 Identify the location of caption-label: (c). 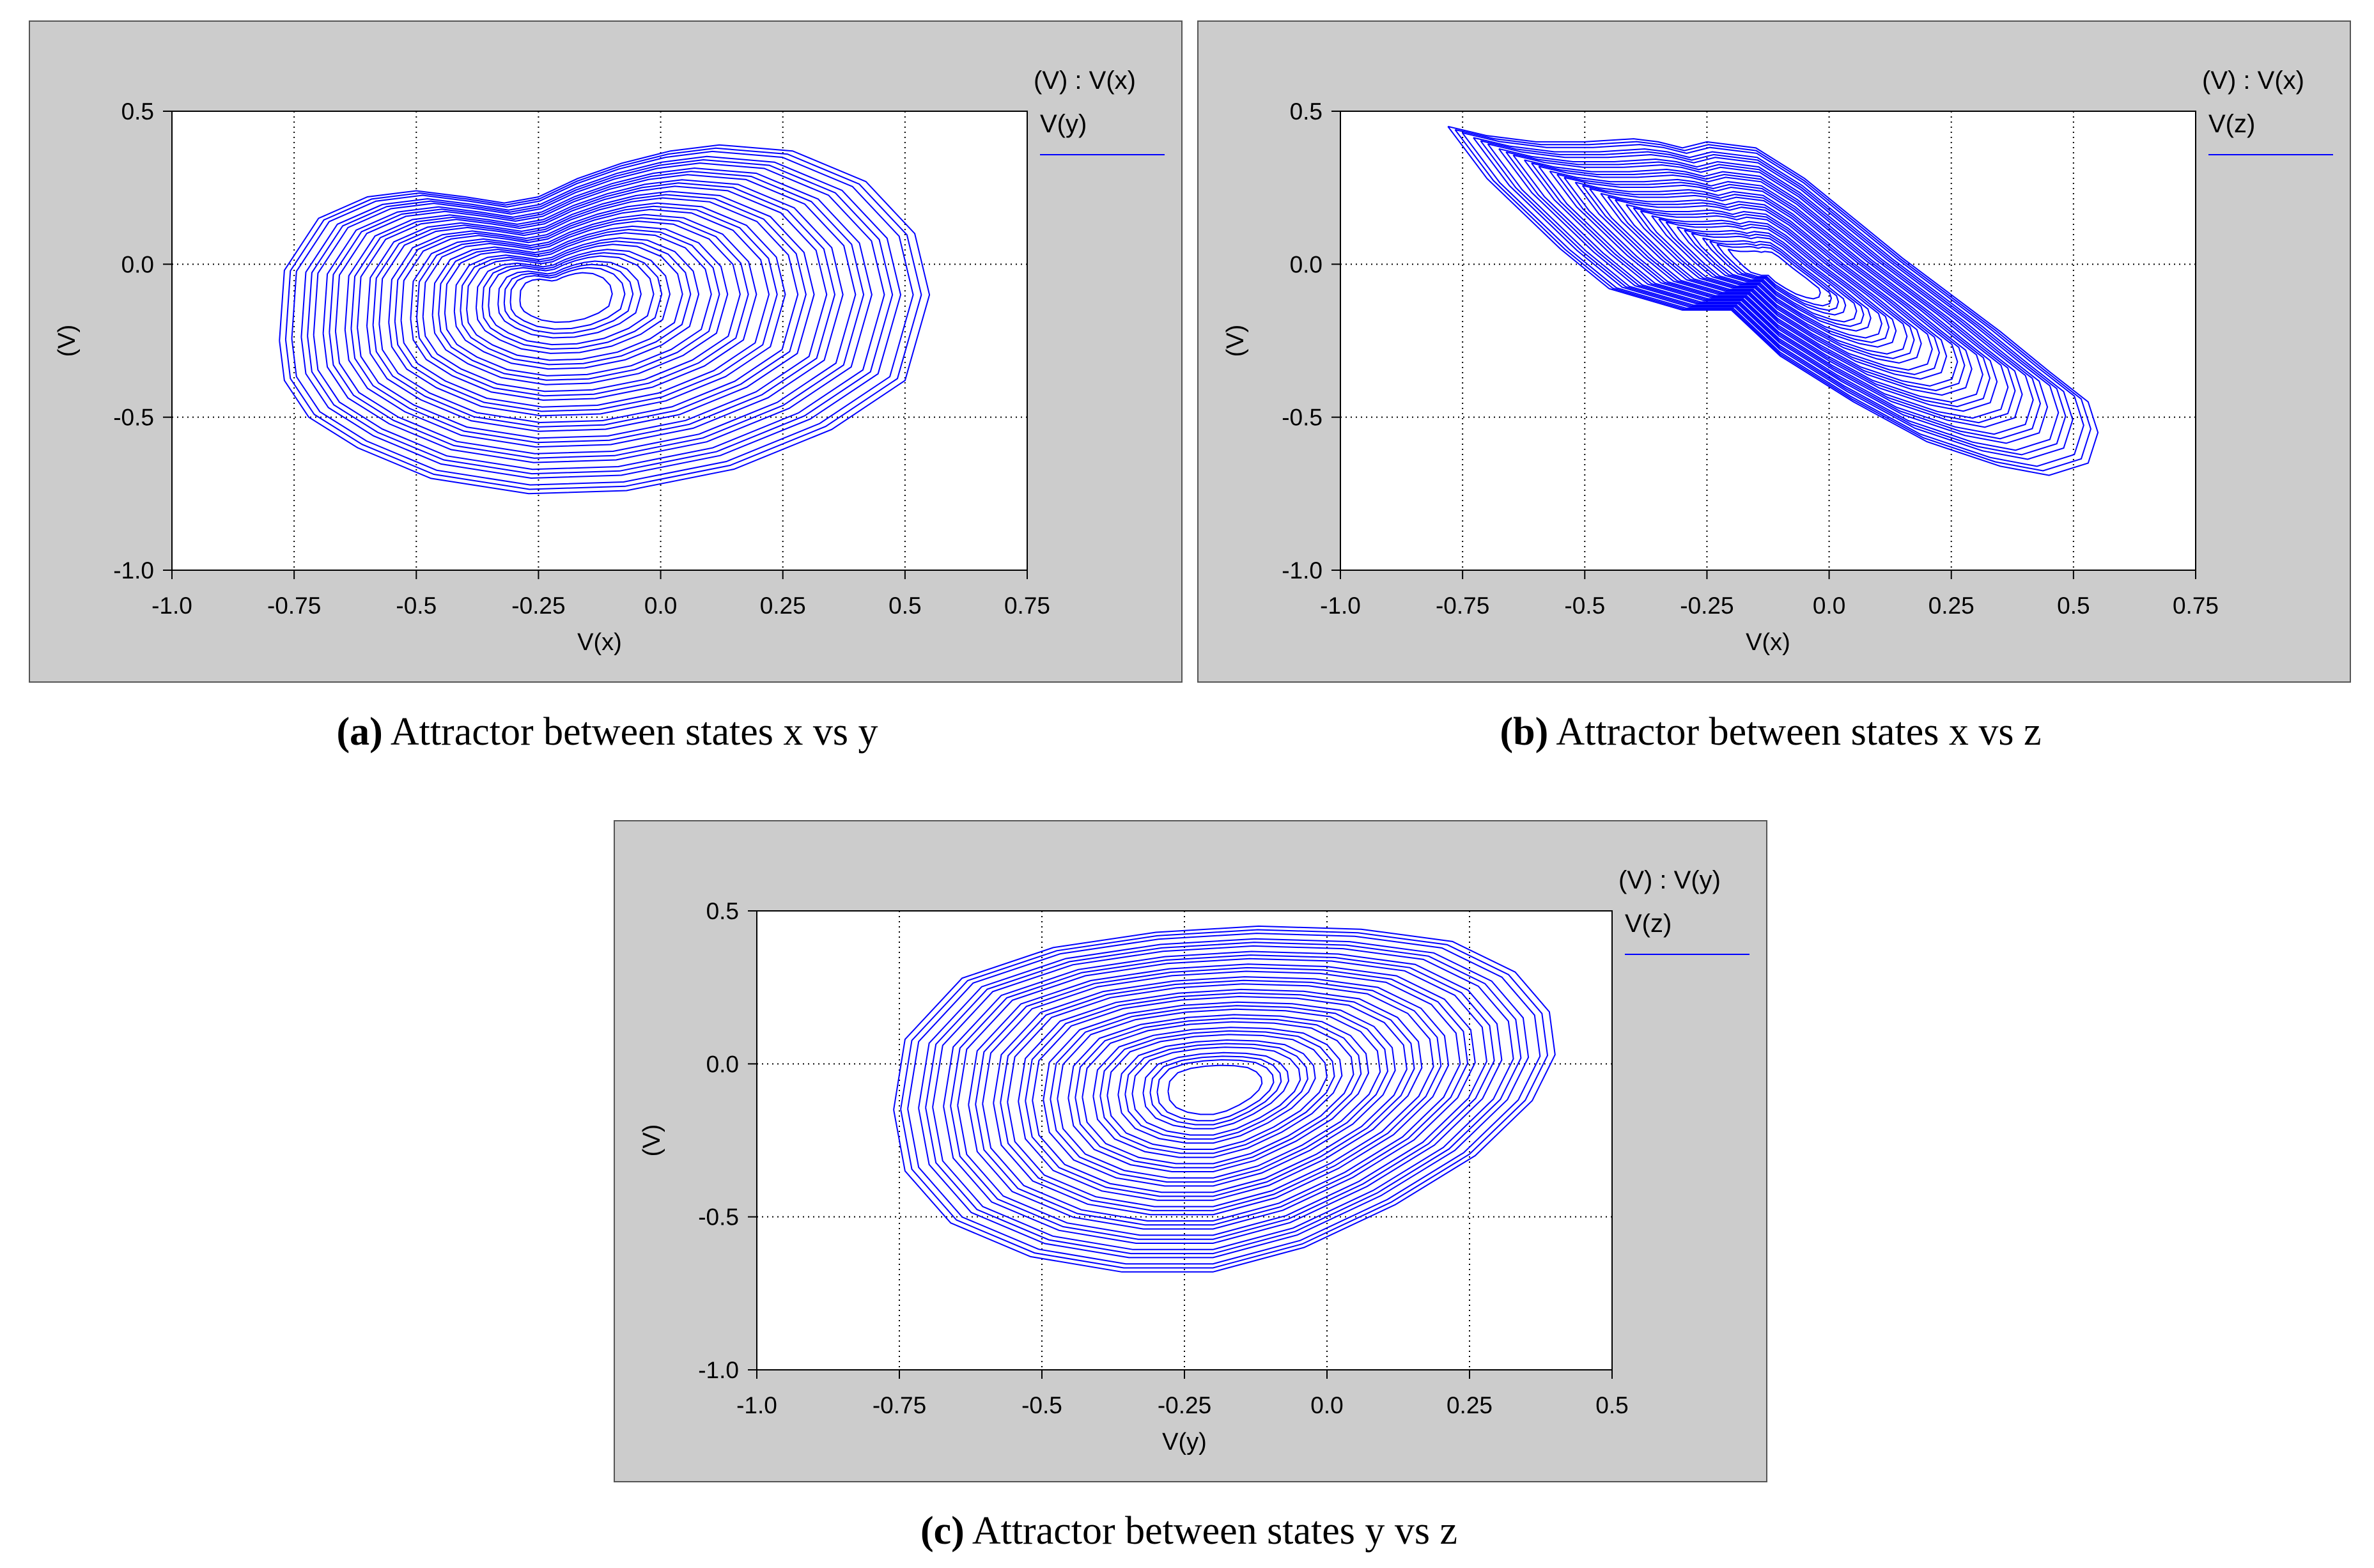
(942, 1531).